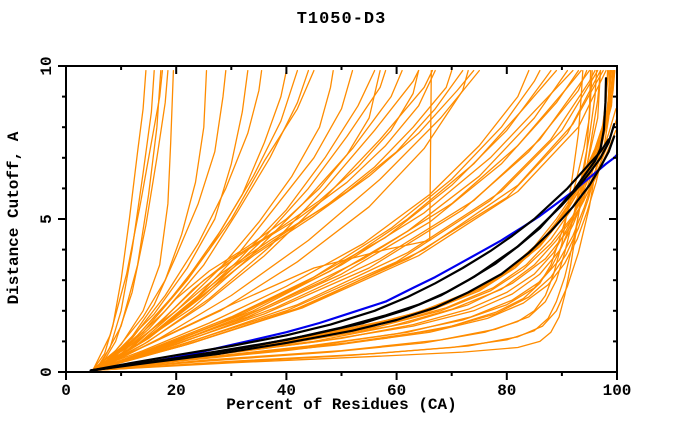 The width and height of the screenshot is (680, 440). I want to click on x-tick-label-100: 100, so click(617, 391).